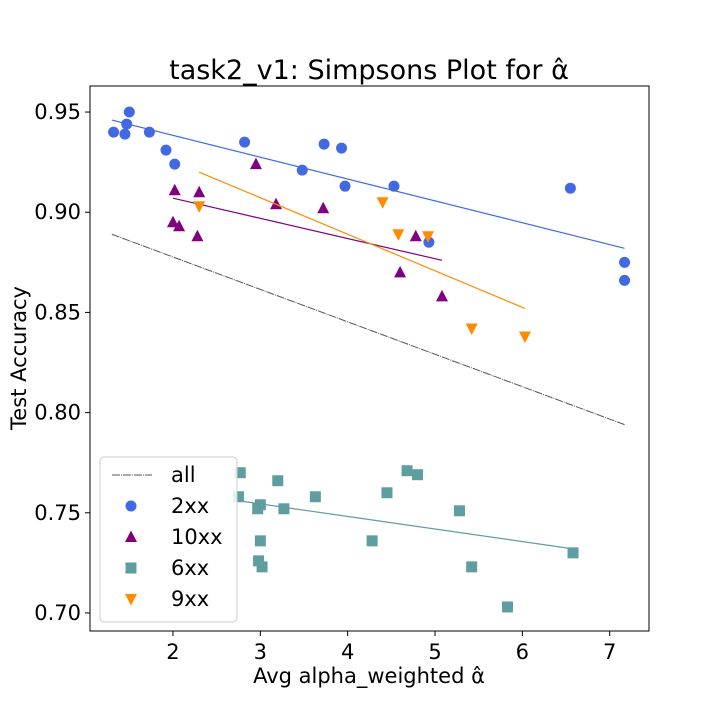  I want to click on x-axis-label: Avg alpha_weighted α̂, so click(369, 676).